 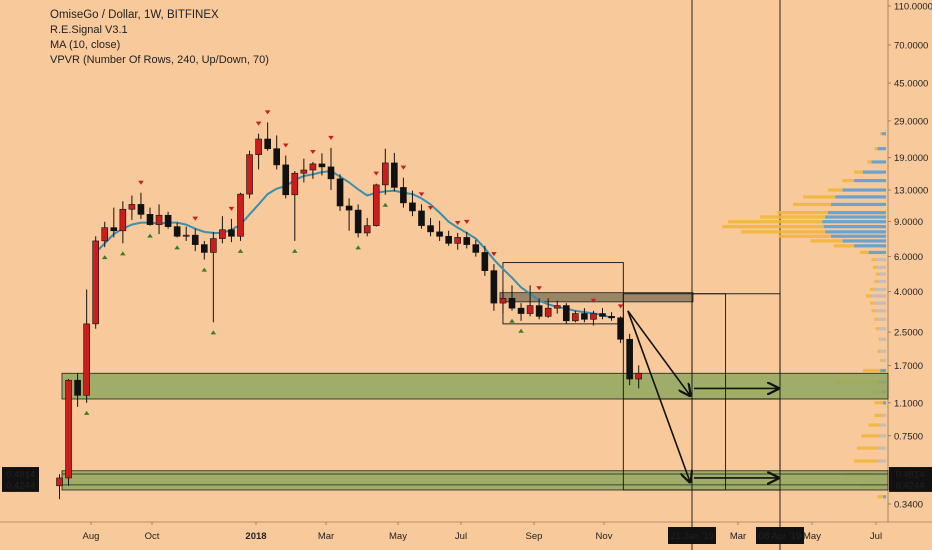 I want to click on drawing-box, so click(x=674, y=444).